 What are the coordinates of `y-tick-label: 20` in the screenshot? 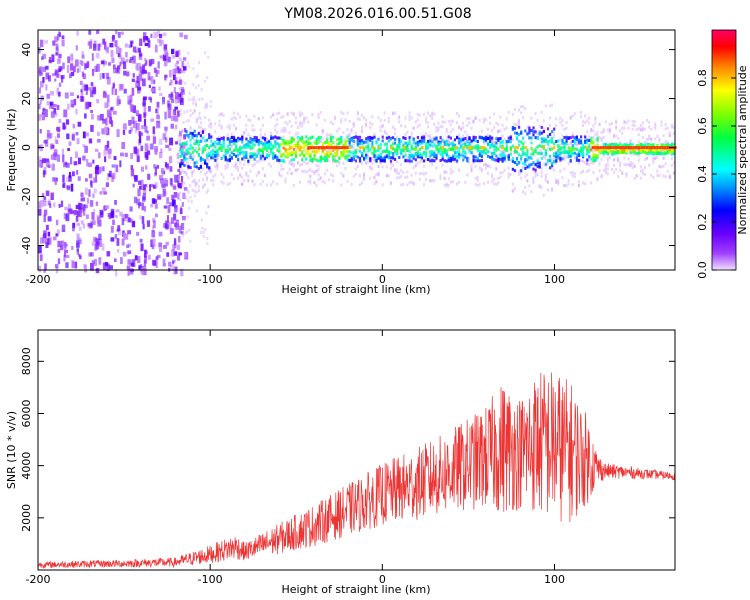 It's located at (26, 99).